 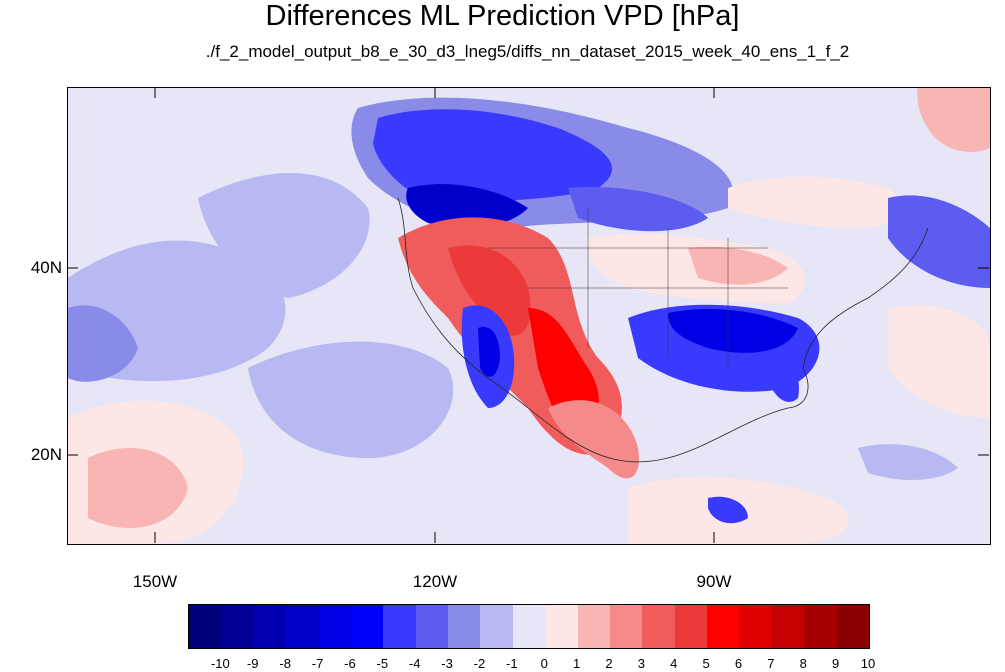 What do you see at coordinates (285, 663) in the screenshot?
I see `colorbar-tick-label: -8` at bounding box center [285, 663].